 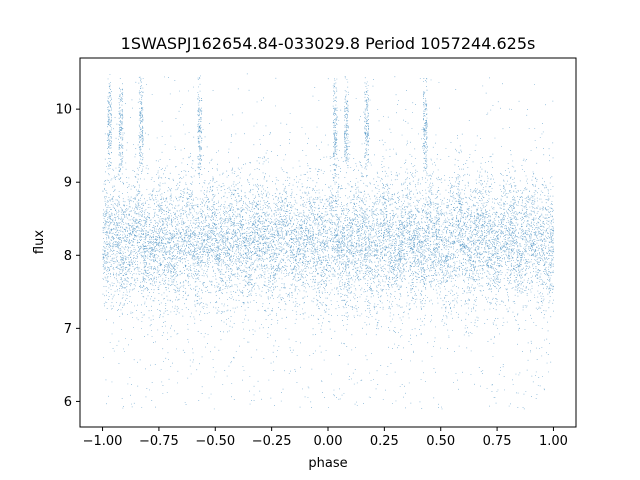 I want to click on x-tick-label: −0.50, so click(x=215, y=441).